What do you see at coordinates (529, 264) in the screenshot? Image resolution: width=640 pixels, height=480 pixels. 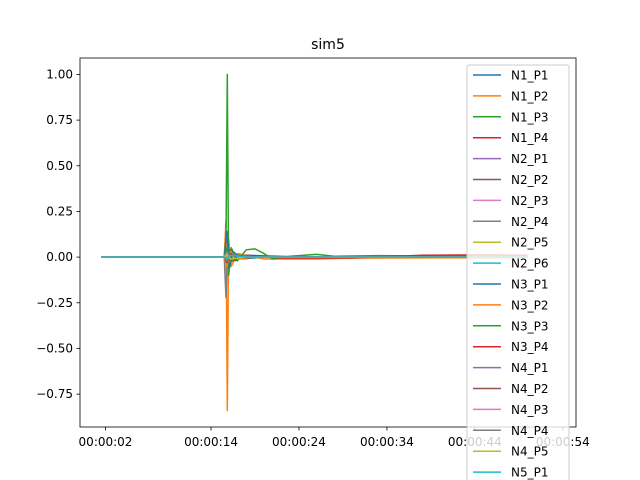 I see `legend-label: N2_P6` at bounding box center [529, 264].